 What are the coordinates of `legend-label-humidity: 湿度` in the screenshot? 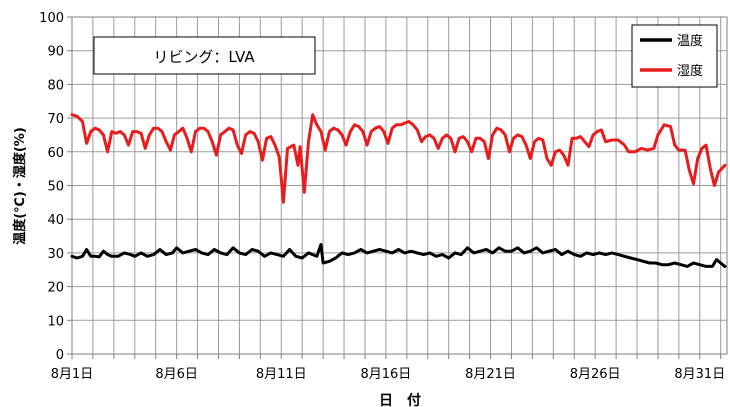 It's located at (690, 71).